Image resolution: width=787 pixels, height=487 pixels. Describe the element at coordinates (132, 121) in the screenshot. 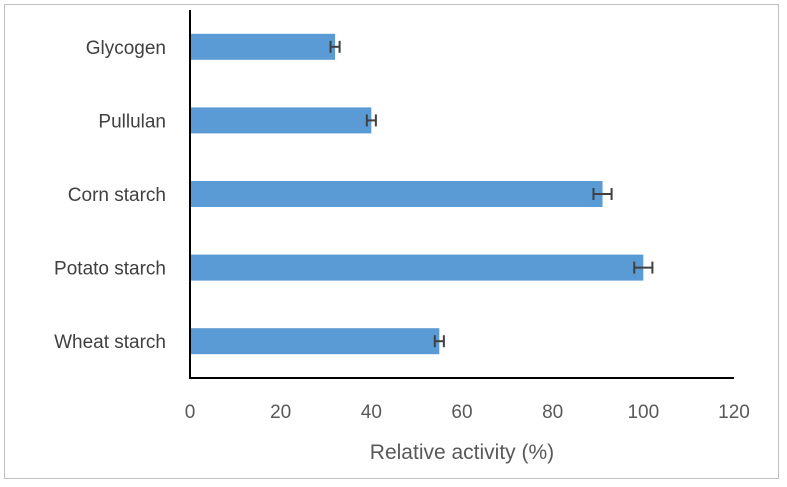

I see `category-label-pullulan: Pullulan` at that location.